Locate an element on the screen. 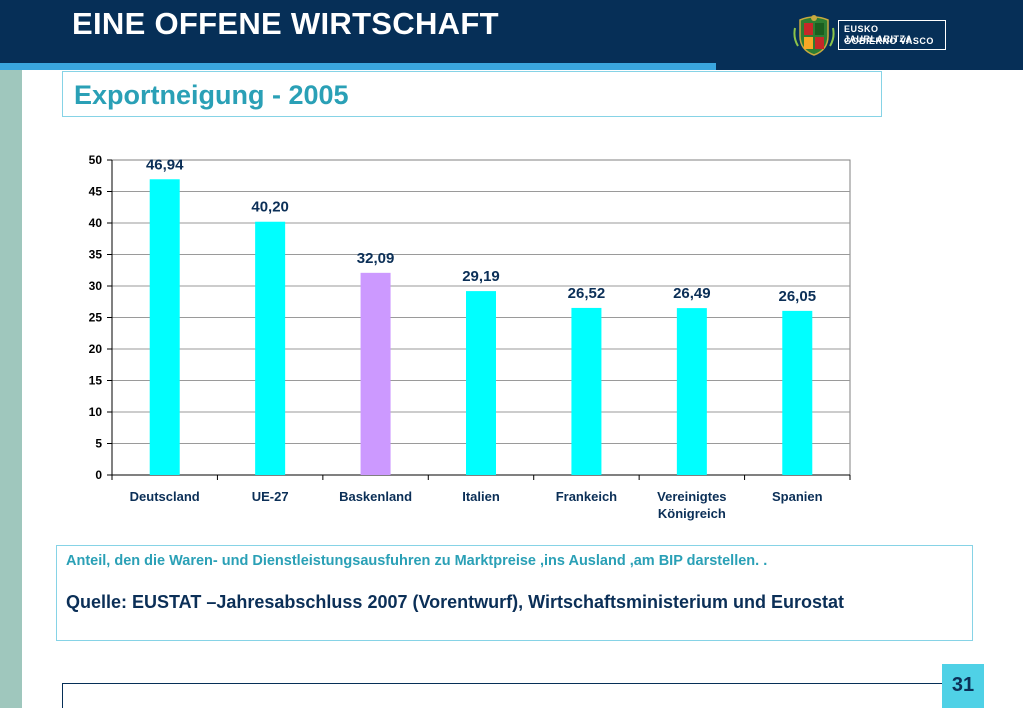 This screenshot has width=1023, height=708. chart-subtitle: Exportneigung - 2005 is located at coordinates (211, 95).